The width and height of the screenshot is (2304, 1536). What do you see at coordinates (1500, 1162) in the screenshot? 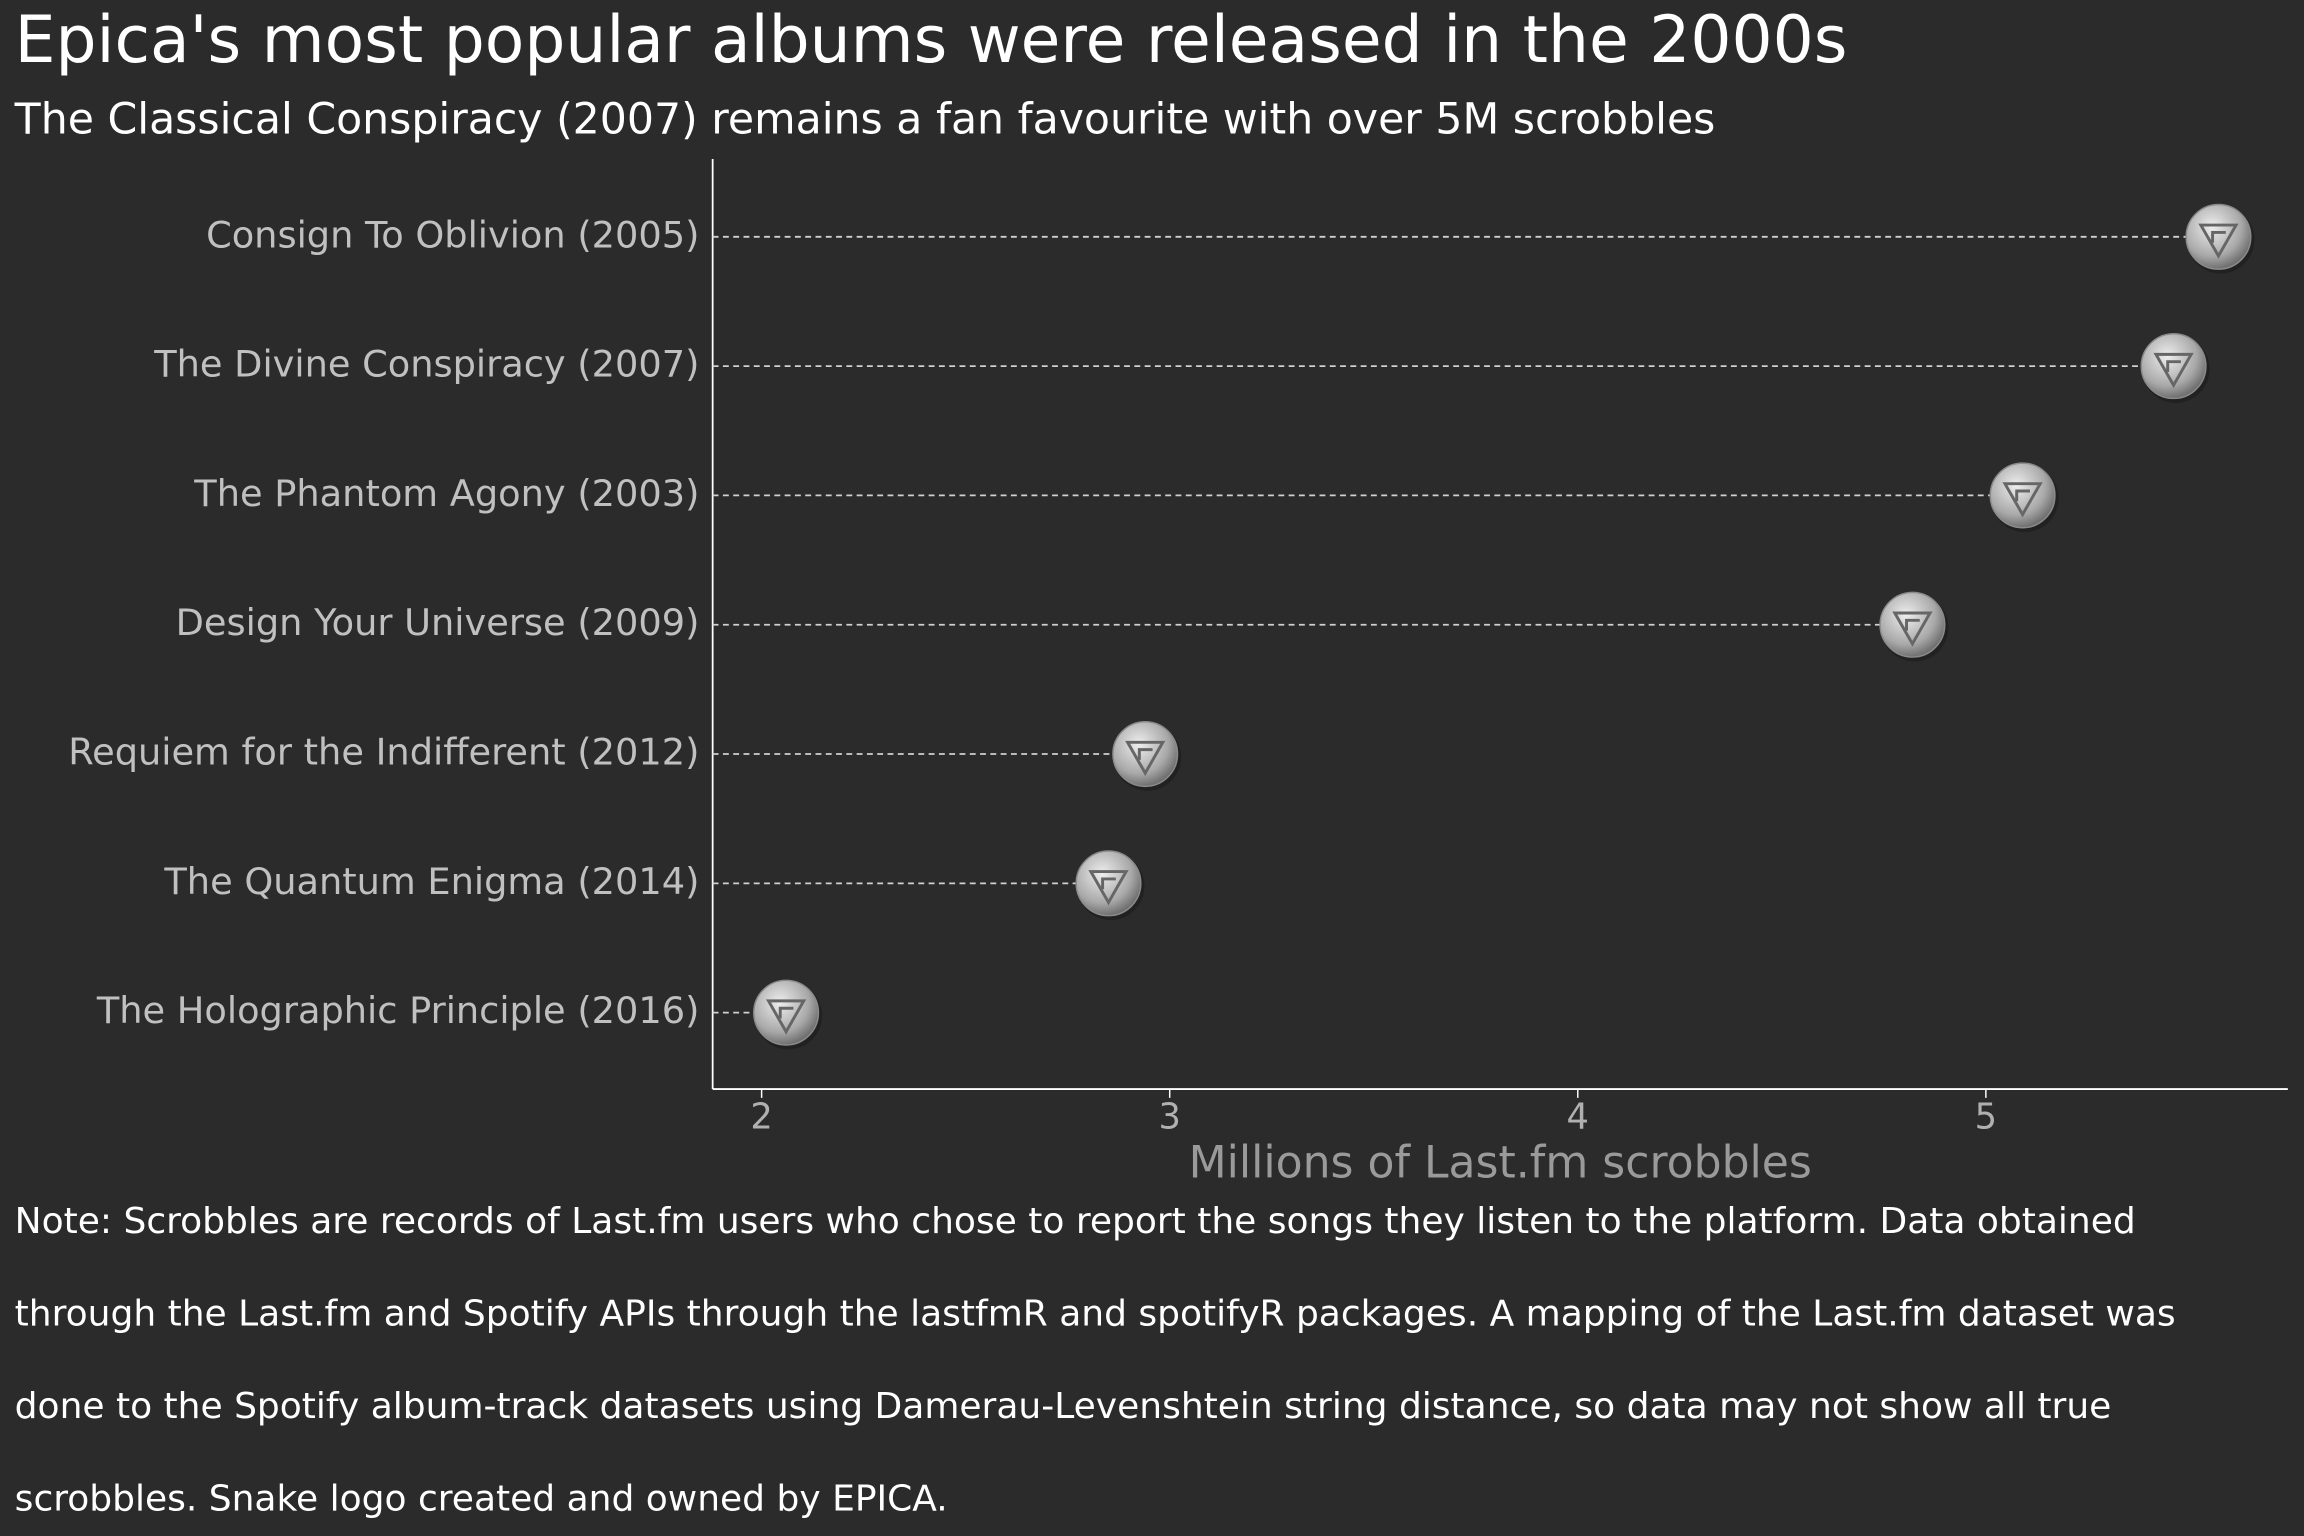
I see `x-axis-title: Millions of Last.fm scrobbles` at bounding box center [1500, 1162].